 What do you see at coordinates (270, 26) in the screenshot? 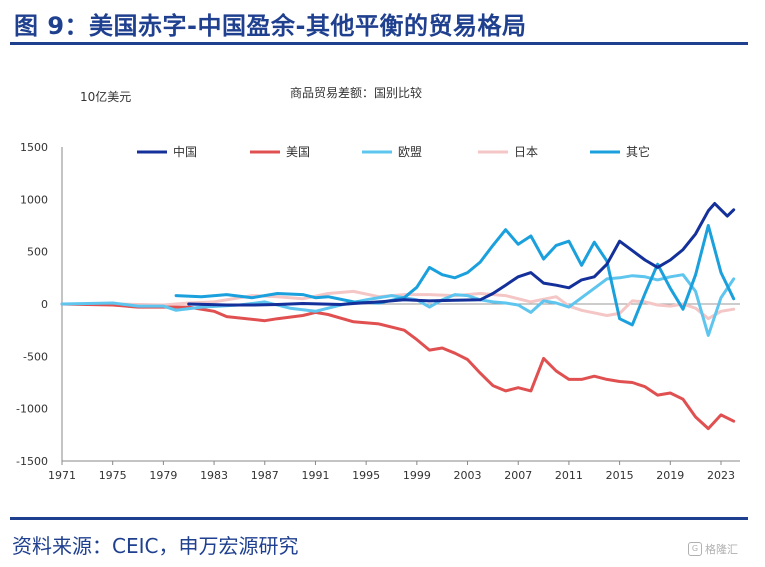
I see `figure-title: 图 9：美国赤字-中国盈余-其他平衡的贸易格局` at bounding box center [270, 26].